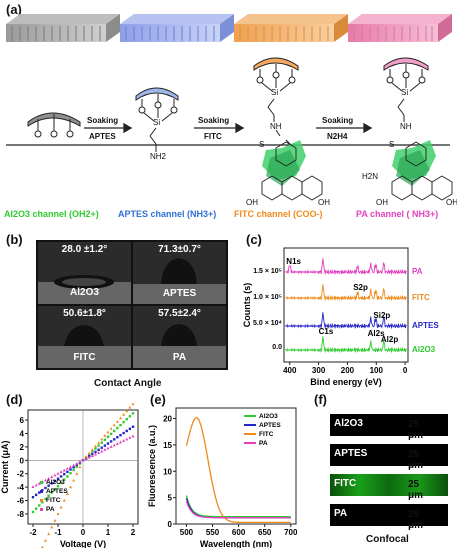  What do you see at coordinates (397, 214) in the screenshot?
I see `channel-label-pa: PA channel ( NH3+)` at bounding box center [397, 214].